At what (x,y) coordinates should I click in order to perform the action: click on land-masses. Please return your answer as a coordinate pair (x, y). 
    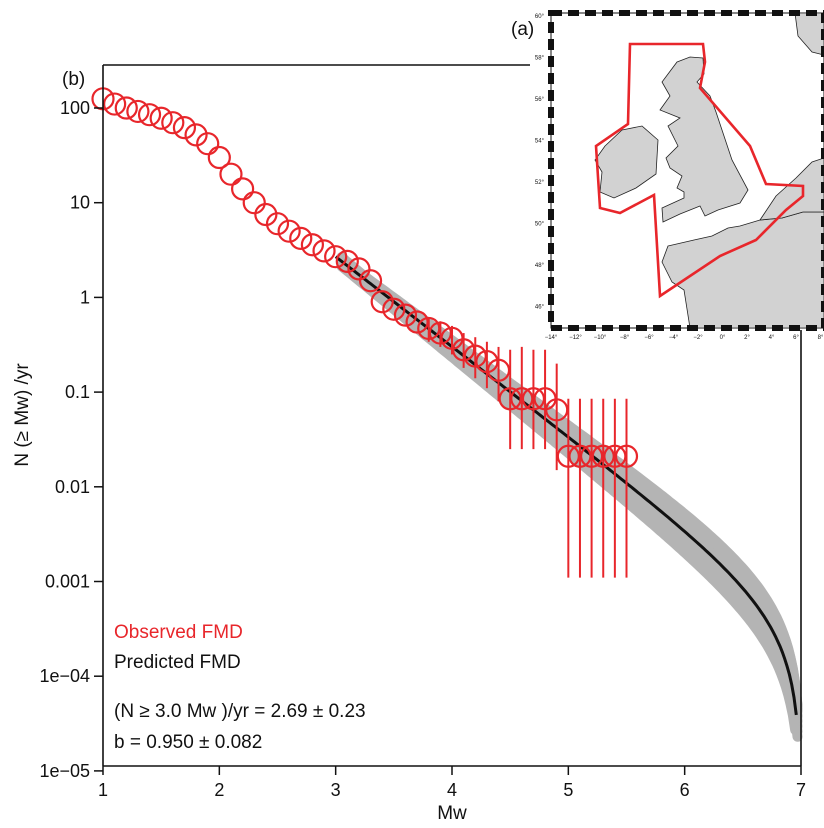
    Looking at the image, I should click on (709, 170).